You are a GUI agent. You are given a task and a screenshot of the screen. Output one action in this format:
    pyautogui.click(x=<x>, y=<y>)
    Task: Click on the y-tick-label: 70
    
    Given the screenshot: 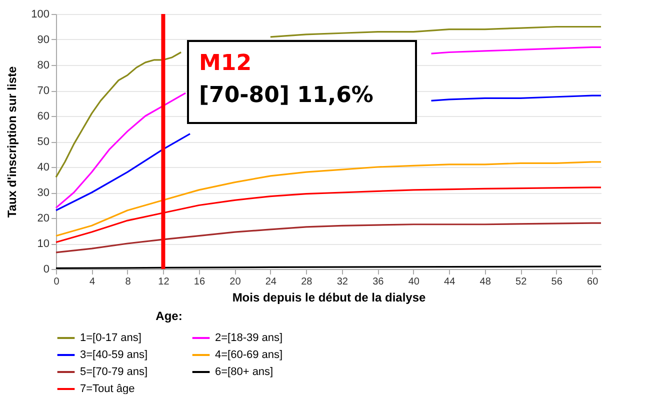 What is the action you would take?
    pyautogui.click(x=43, y=91)
    